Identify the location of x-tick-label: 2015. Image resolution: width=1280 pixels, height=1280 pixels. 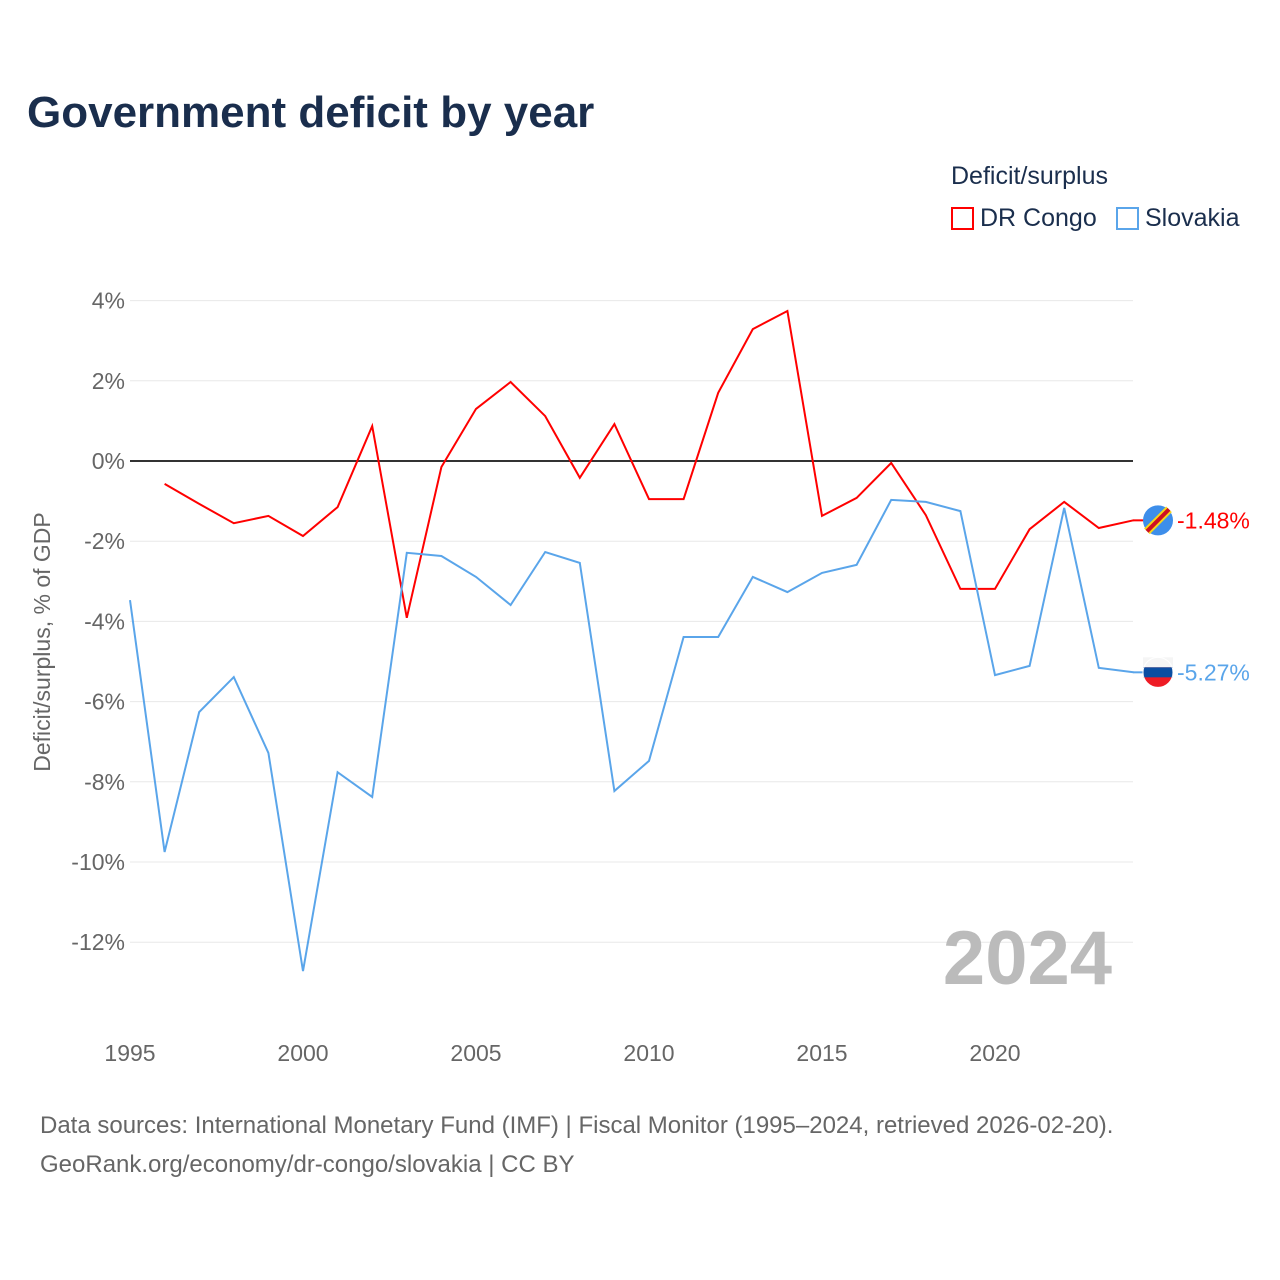
(821, 1053).